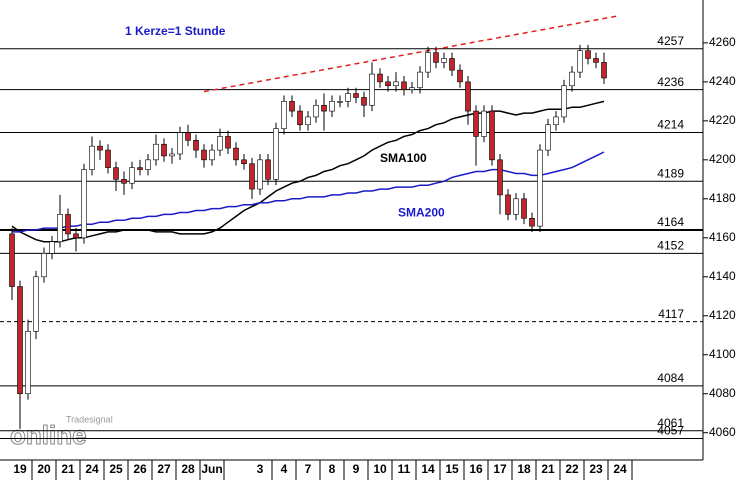  Describe the element at coordinates (670, 431) in the screenshot. I see `level-label: 4057` at that location.